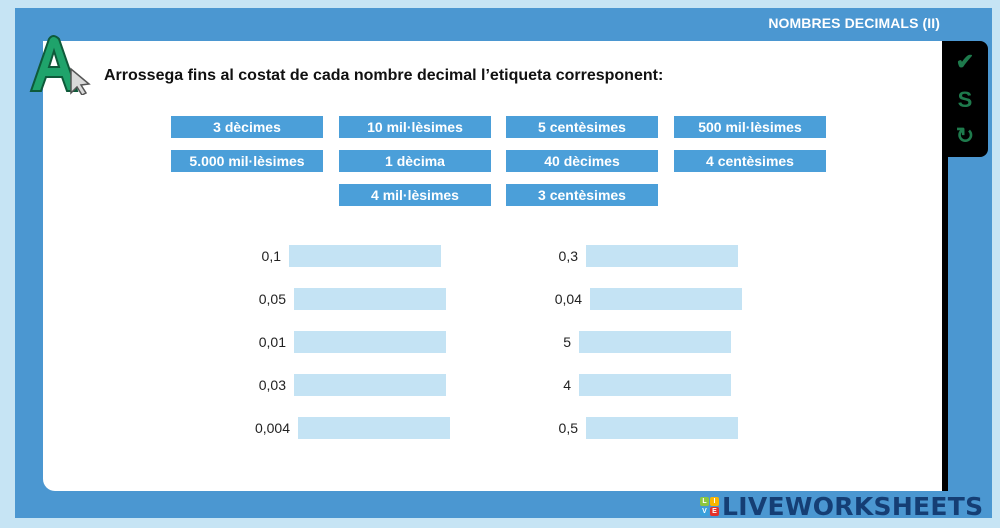  What do you see at coordinates (247, 161) in the screenshot?
I see `draggable-label: 5.000 mil·lèsimes` at bounding box center [247, 161].